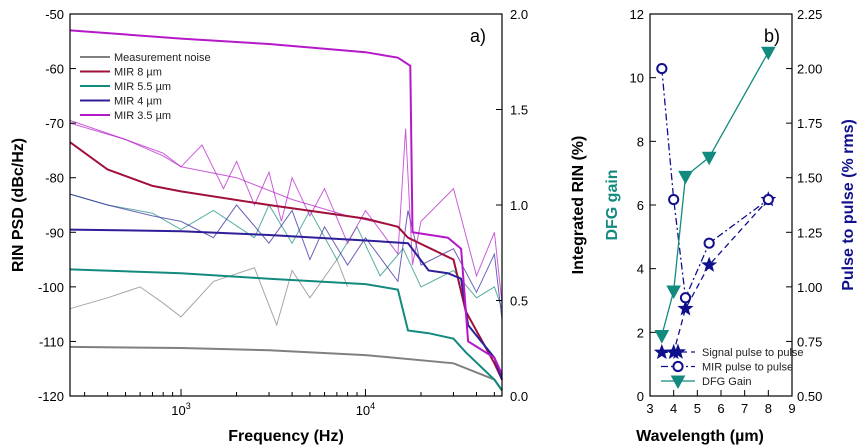 Image resolution: width=865 pixels, height=448 pixels. I want to click on legend-label-signal: Signal pulse to pulse, so click(753, 353).